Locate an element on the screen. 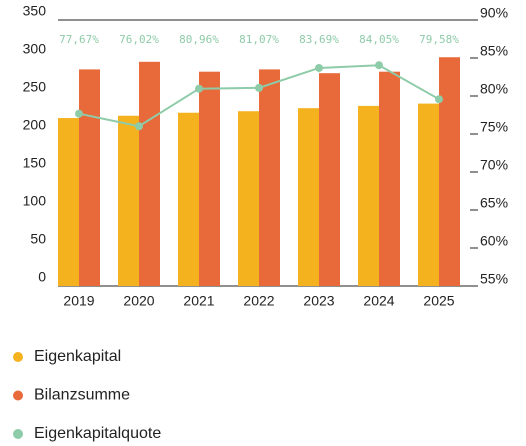 The image size is (526, 446). y2-tick-label: 90% is located at coordinates (494, 13).